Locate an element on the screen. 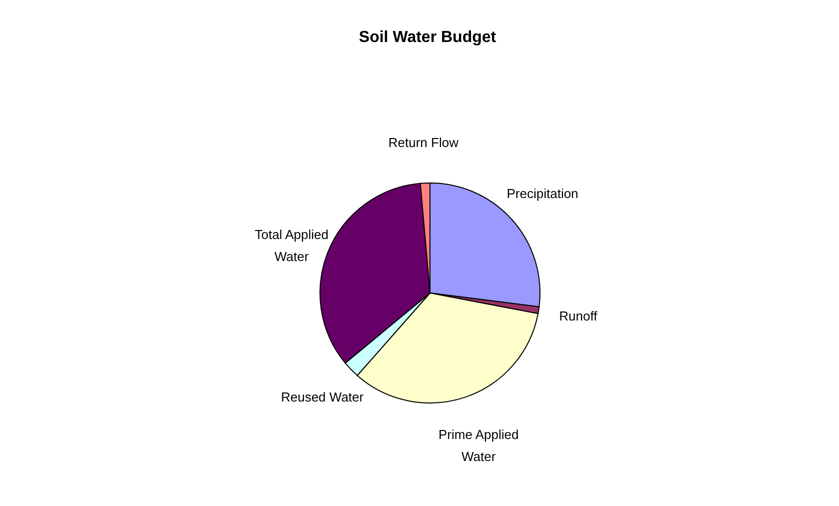 The image size is (839, 506). slice-label: Total Applied Water is located at coordinates (291, 245).